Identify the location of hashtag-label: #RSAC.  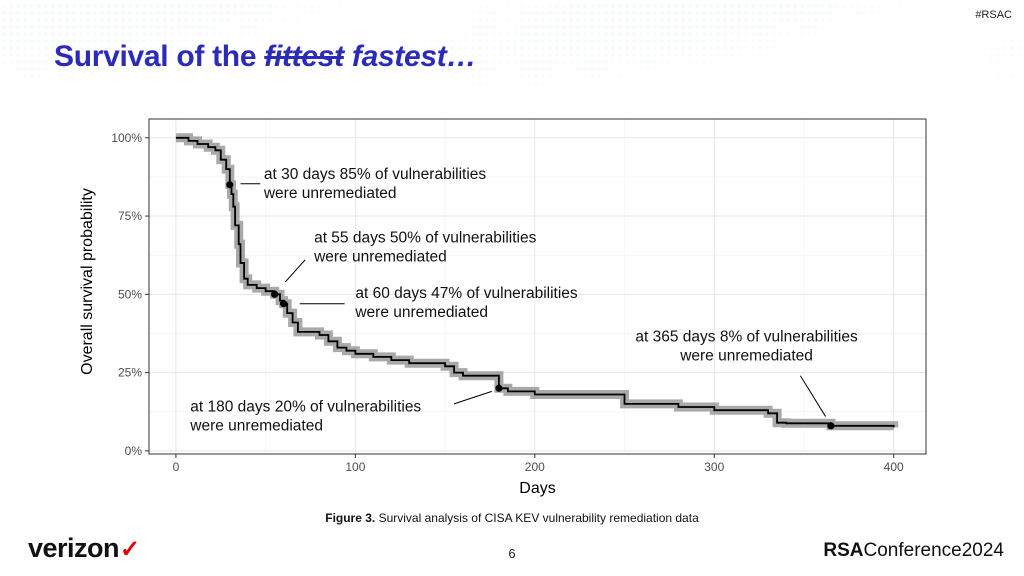
(993, 15).